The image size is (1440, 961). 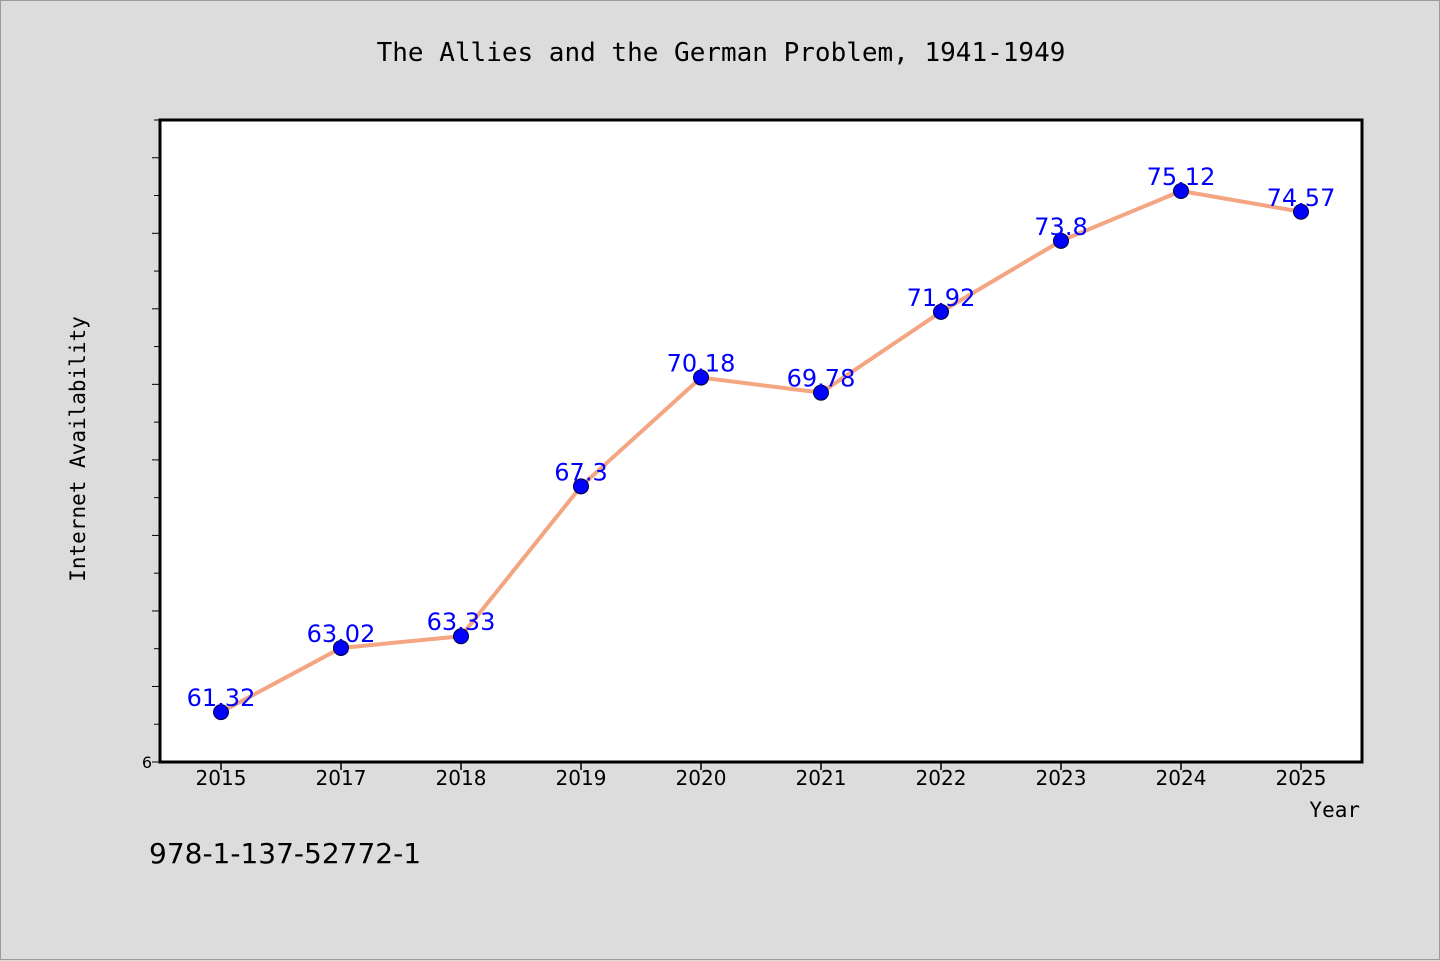 I want to click on x-tick-label: 2018, so click(x=461, y=778).